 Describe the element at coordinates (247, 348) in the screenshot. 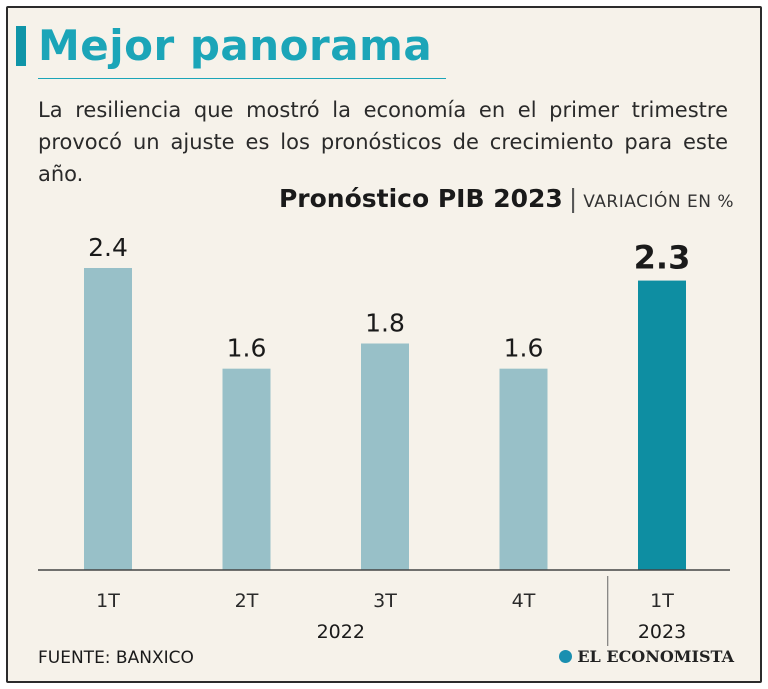

I see `bar-value-label-2: 1.6` at that location.